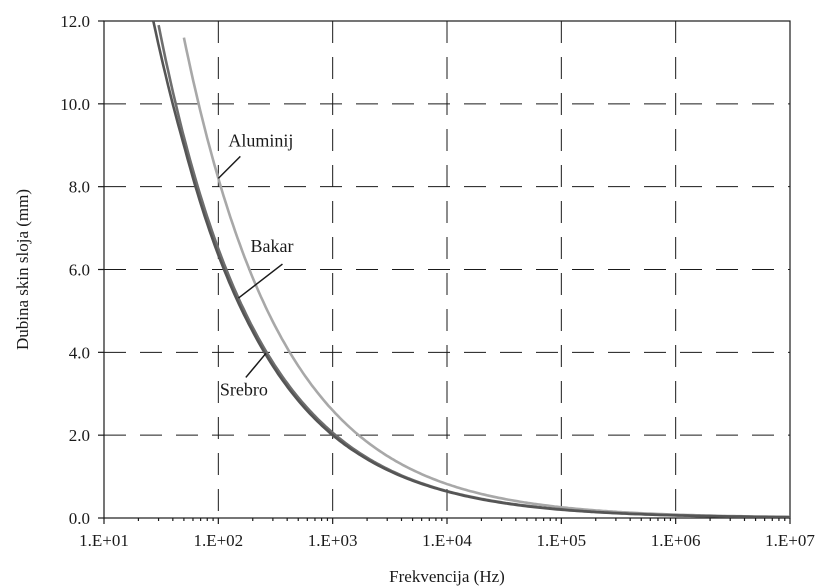  Describe the element at coordinates (75, 21) in the screenshot. I see `y-tick-label: 12.0` at that location.